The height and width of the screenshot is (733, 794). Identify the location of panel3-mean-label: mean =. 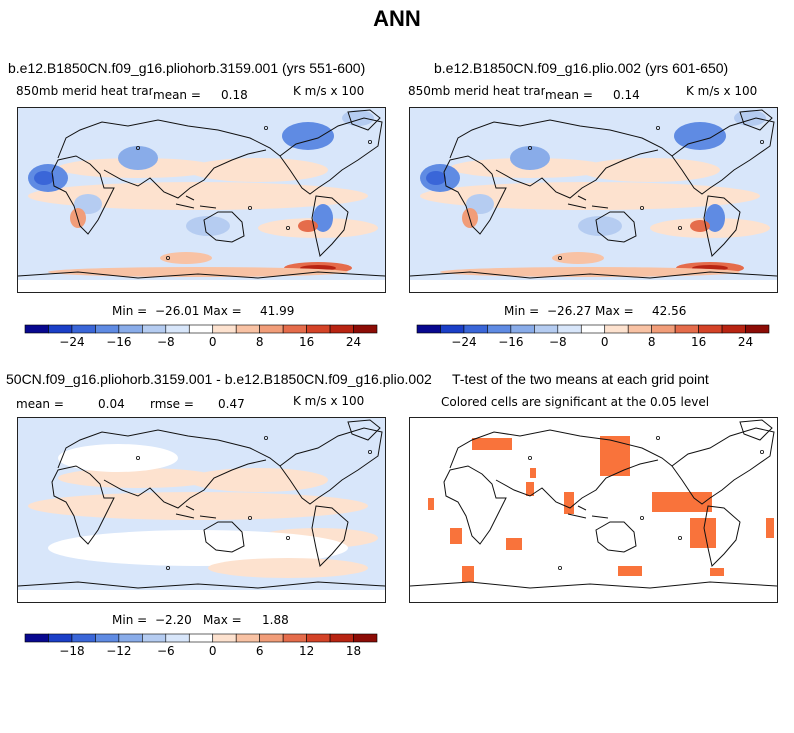
(40, 404).